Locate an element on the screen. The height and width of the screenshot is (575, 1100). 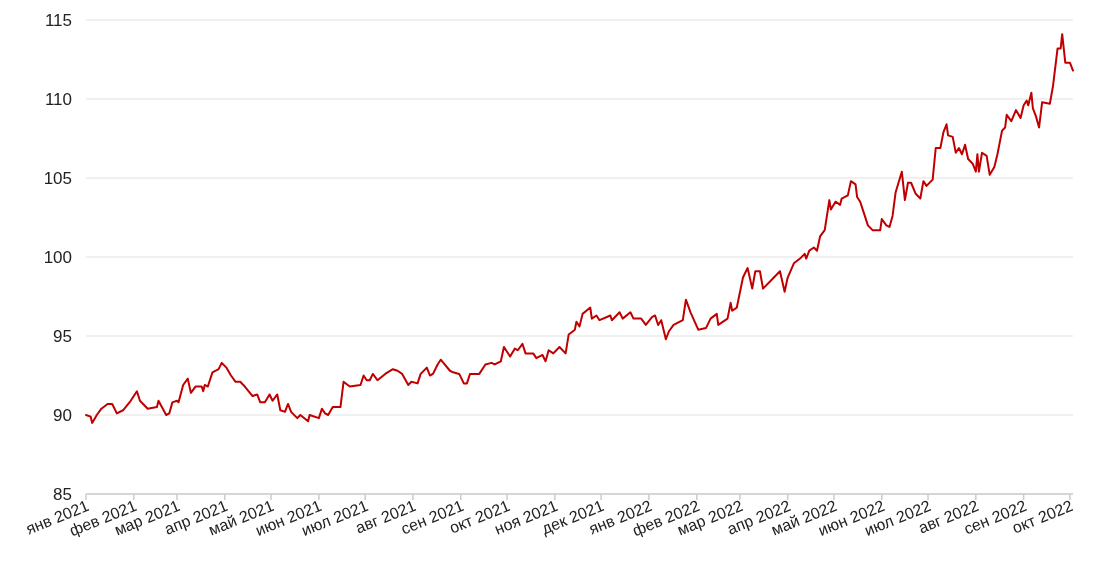
y-tick-label: 90 is located at coordinates (62, 415).